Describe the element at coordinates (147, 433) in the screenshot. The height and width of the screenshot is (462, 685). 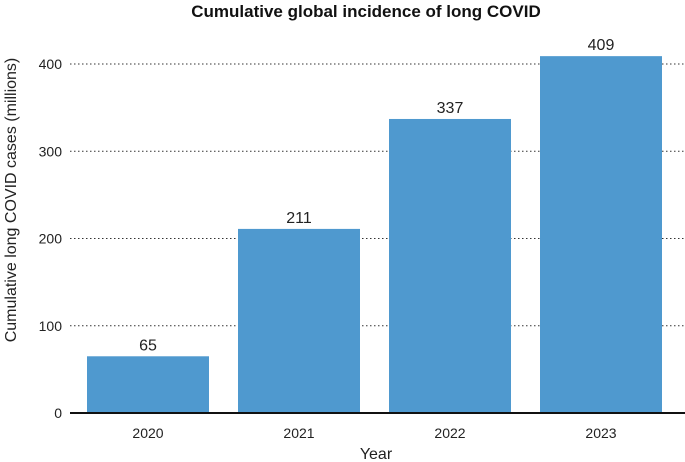
I see `x-tick-label: 2020` at that location.